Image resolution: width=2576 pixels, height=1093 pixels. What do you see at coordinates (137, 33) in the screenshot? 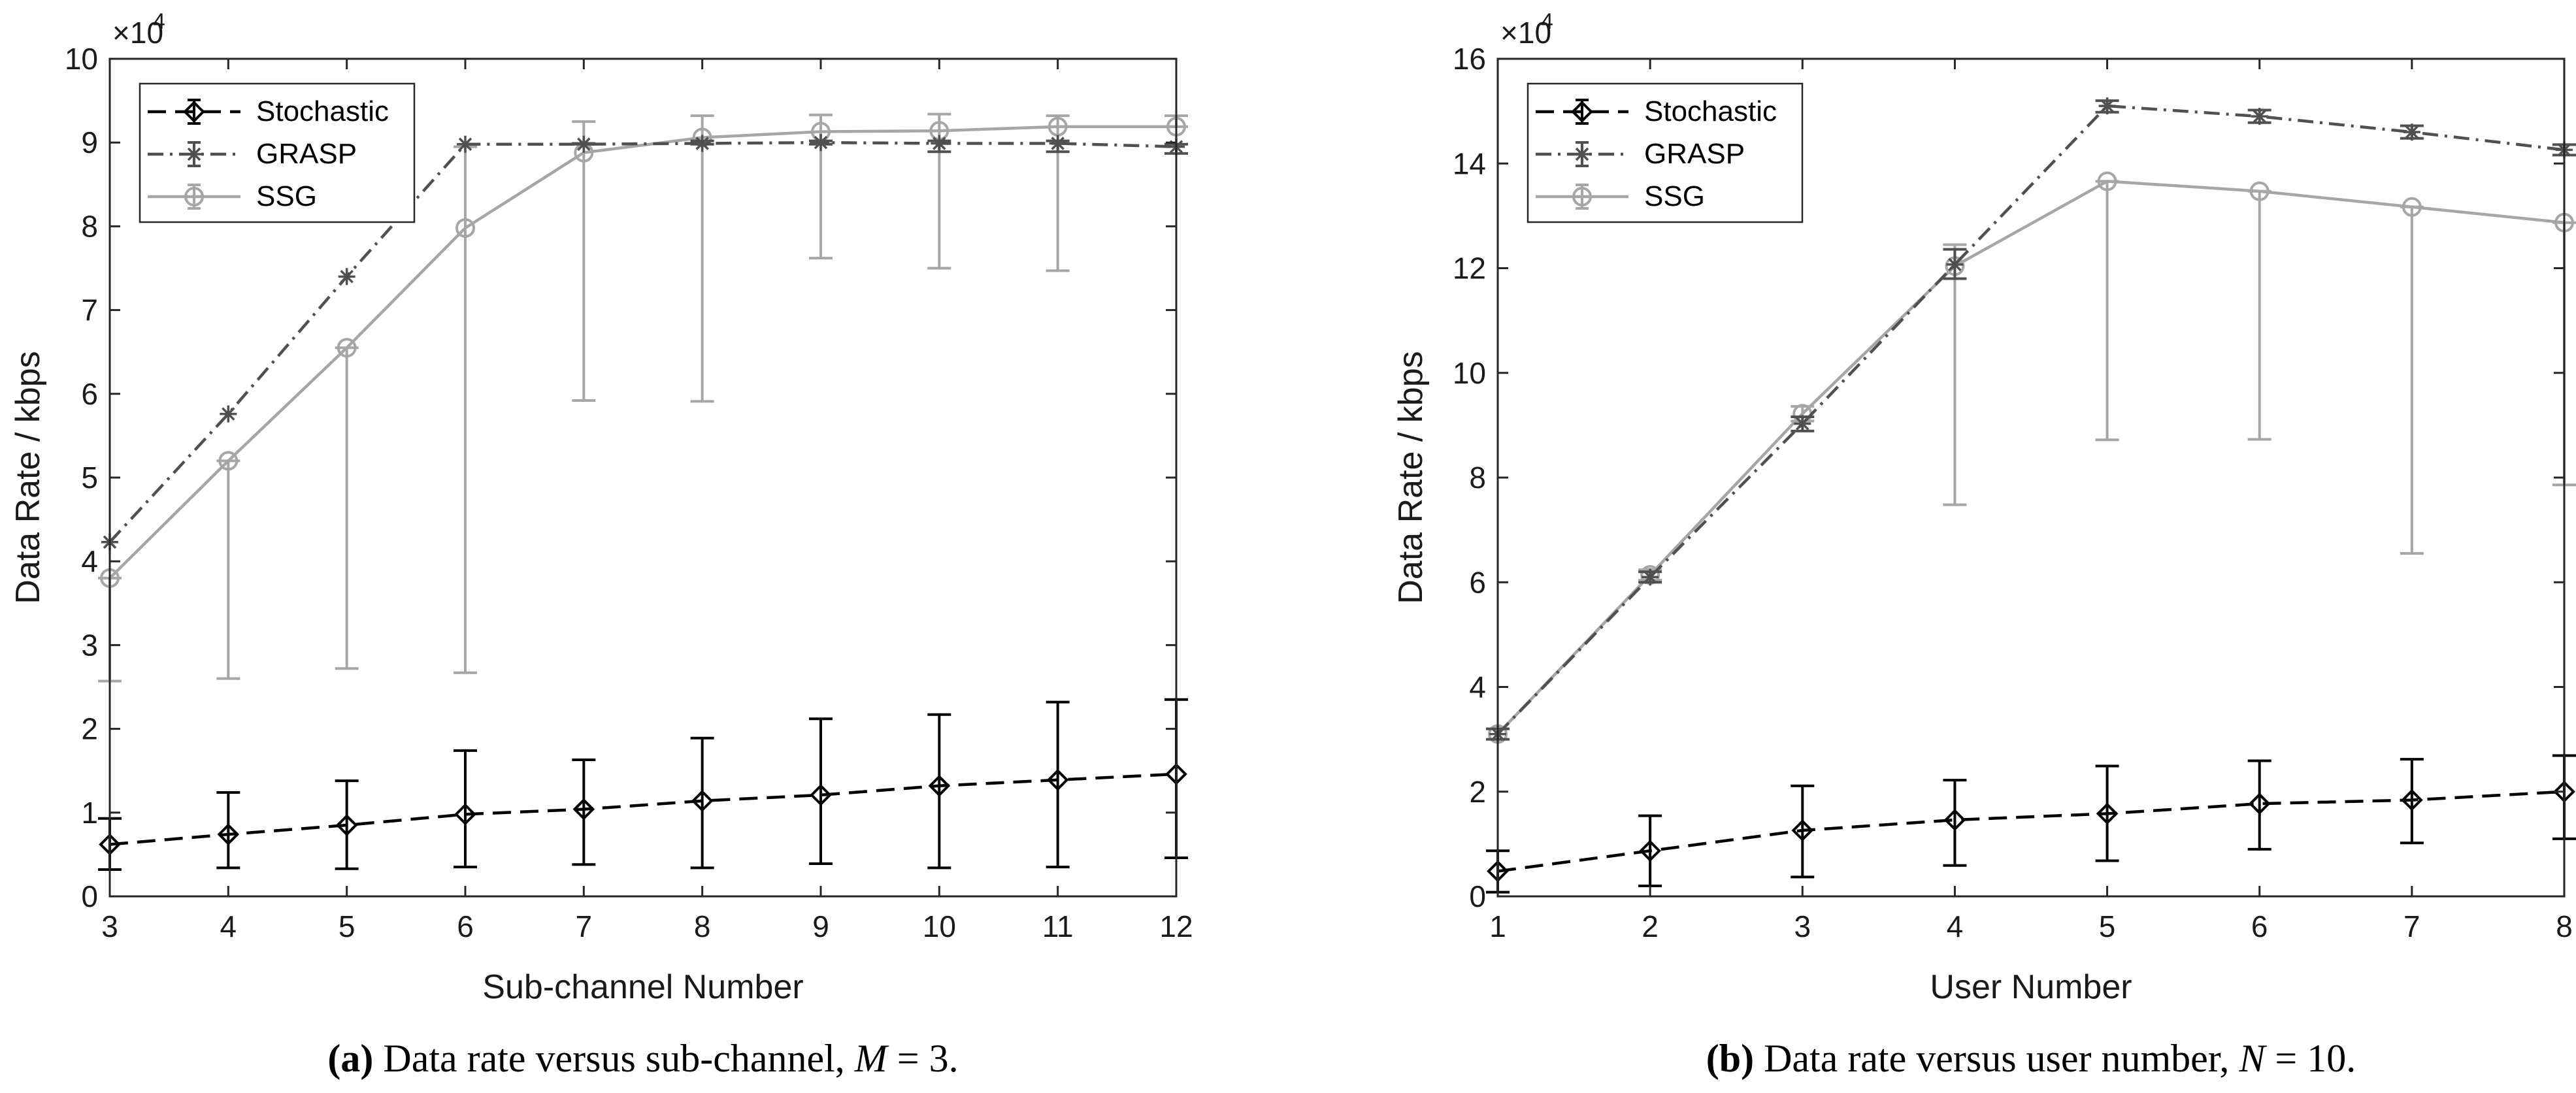
I see `panel-a-exponent-base: ×10` at bounding box center [137, 33].